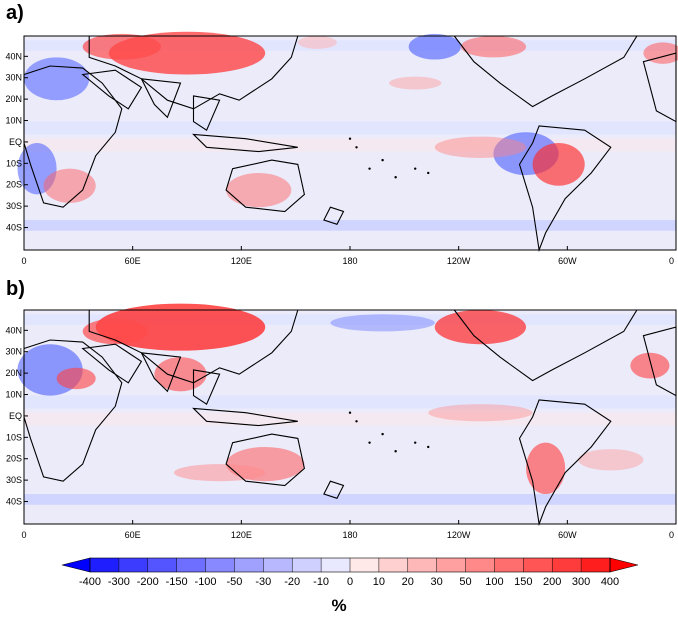  Describe the element at coordinates (565, 189) in the screenshot. I see `map-a-coastline-samerica` at that location.